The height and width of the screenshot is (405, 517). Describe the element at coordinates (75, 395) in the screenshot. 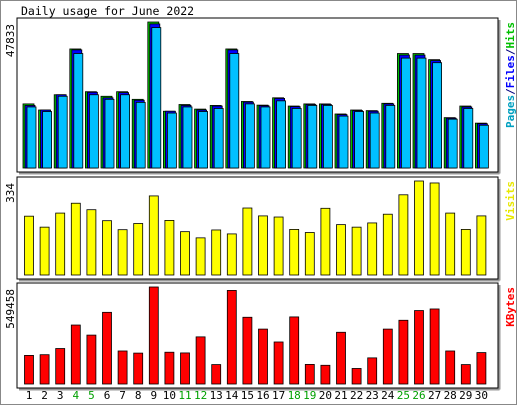

I see `day-label-4: 4` at that location.